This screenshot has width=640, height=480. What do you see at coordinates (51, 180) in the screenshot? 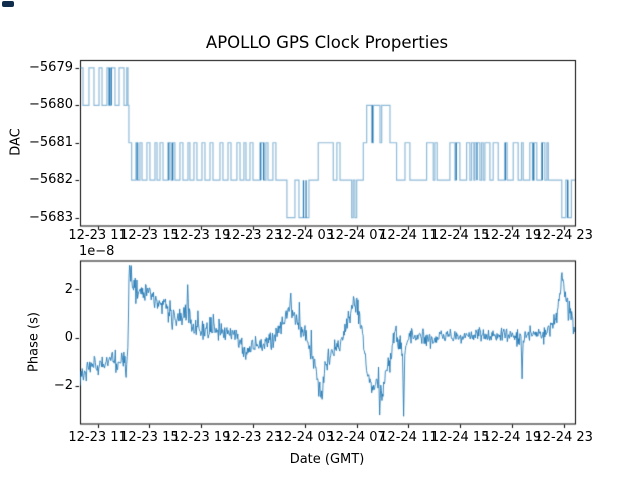
I see `y-tick-label: −5682` at bounding box center [51, 180].